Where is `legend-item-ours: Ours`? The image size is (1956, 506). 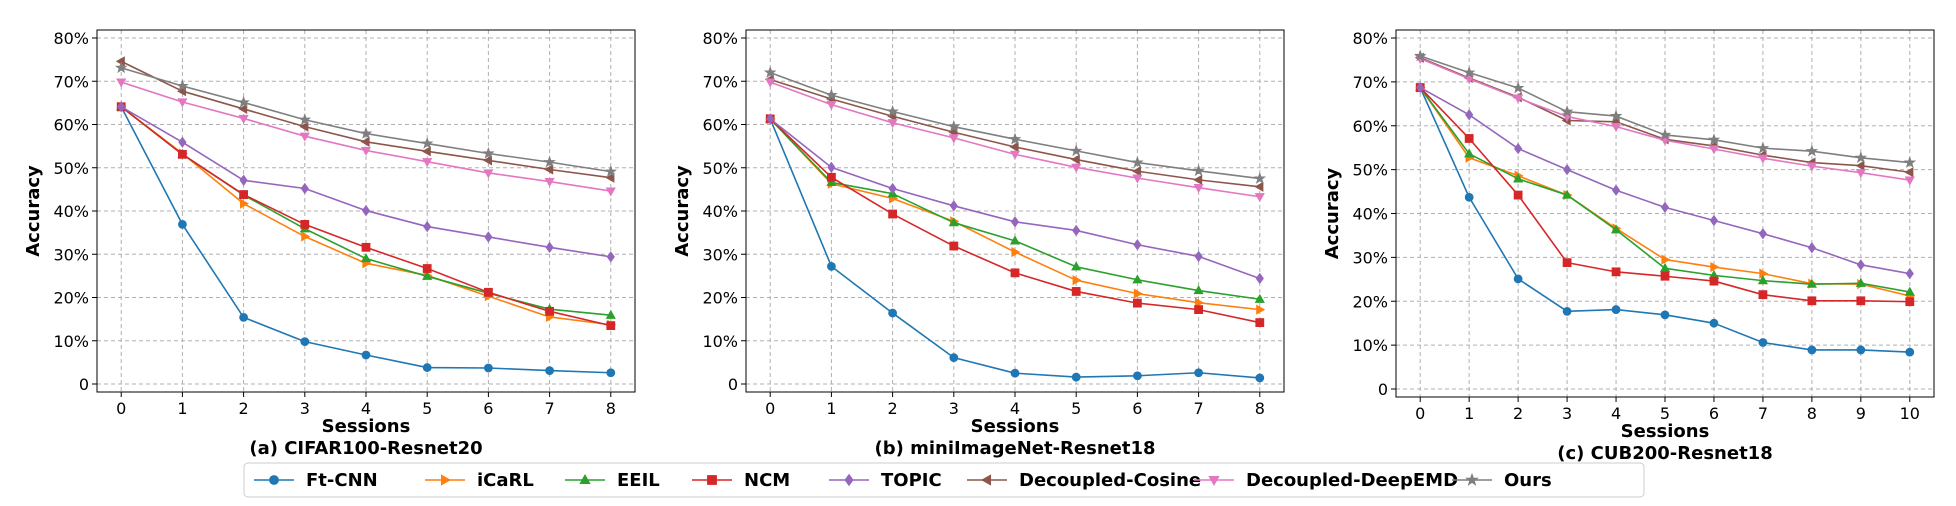
legend-item-ours: Ours is located at coordinates (1502, 480).